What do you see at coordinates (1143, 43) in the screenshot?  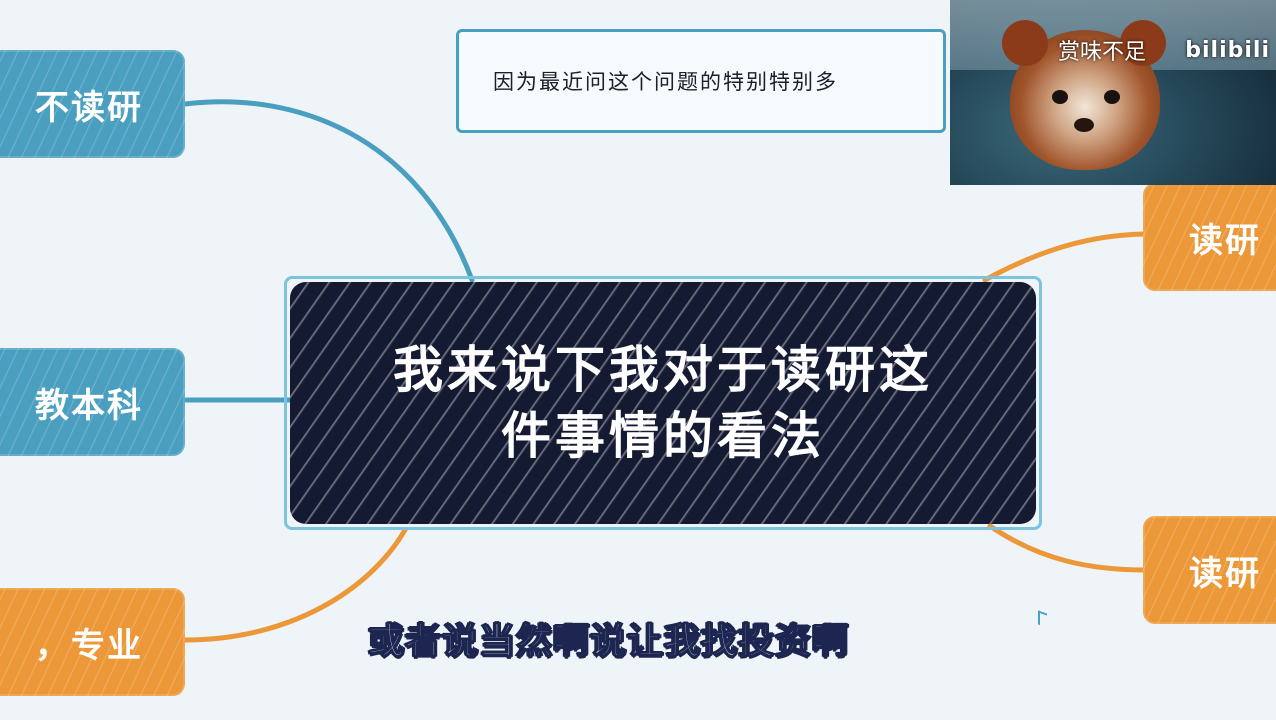 I see `panda-ear-right` at bounding box center [1143, 43].